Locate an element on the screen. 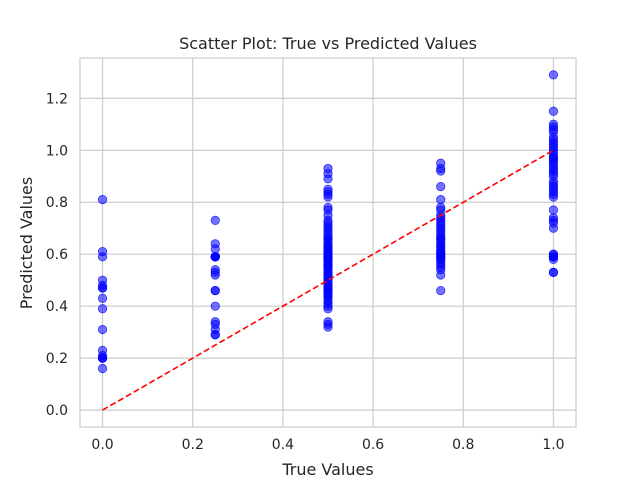 The height and width of the screenshot is (480, 640). y-tick-label: 0.2 is located at coordinates (57, 359).